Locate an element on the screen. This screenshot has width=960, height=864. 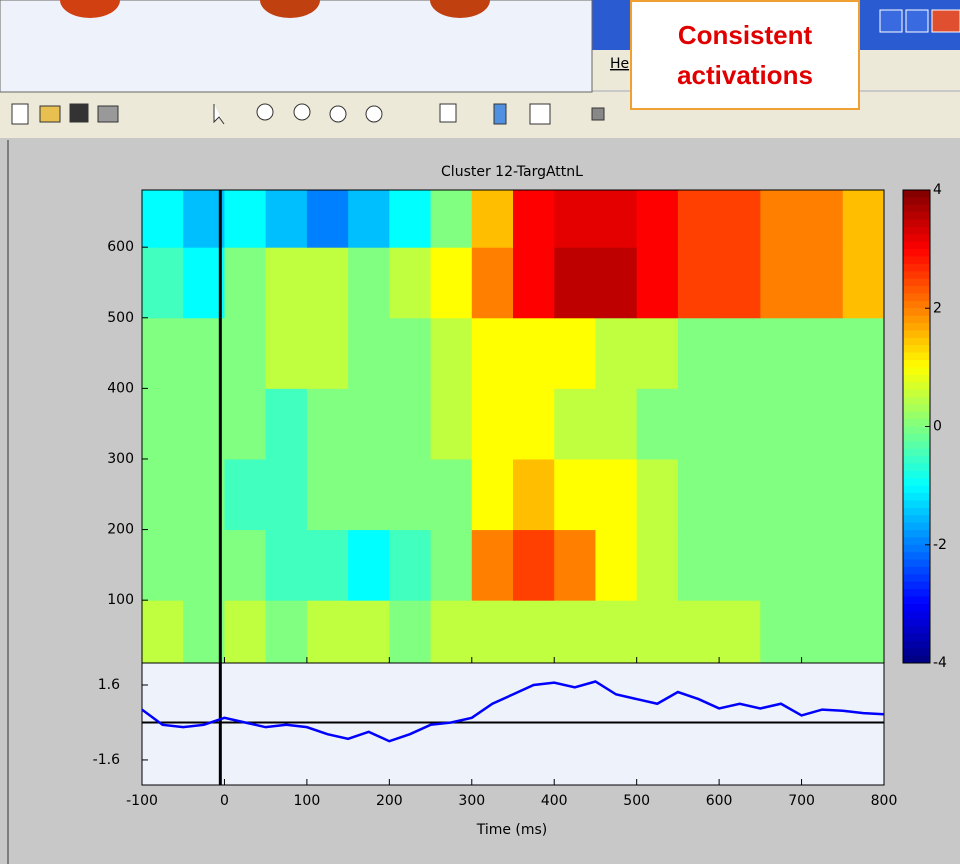
colorbar-tick-label: 0 is located at coordinates (937, 427).